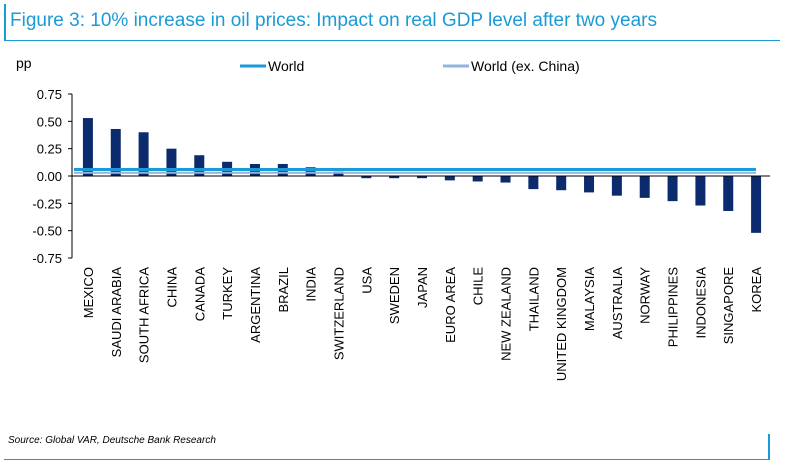 The image size is (785, 473). What do you see at coordinates (728, 193) in the screenshot?
I see `bar-singapore` at bounding box center [728, 193].